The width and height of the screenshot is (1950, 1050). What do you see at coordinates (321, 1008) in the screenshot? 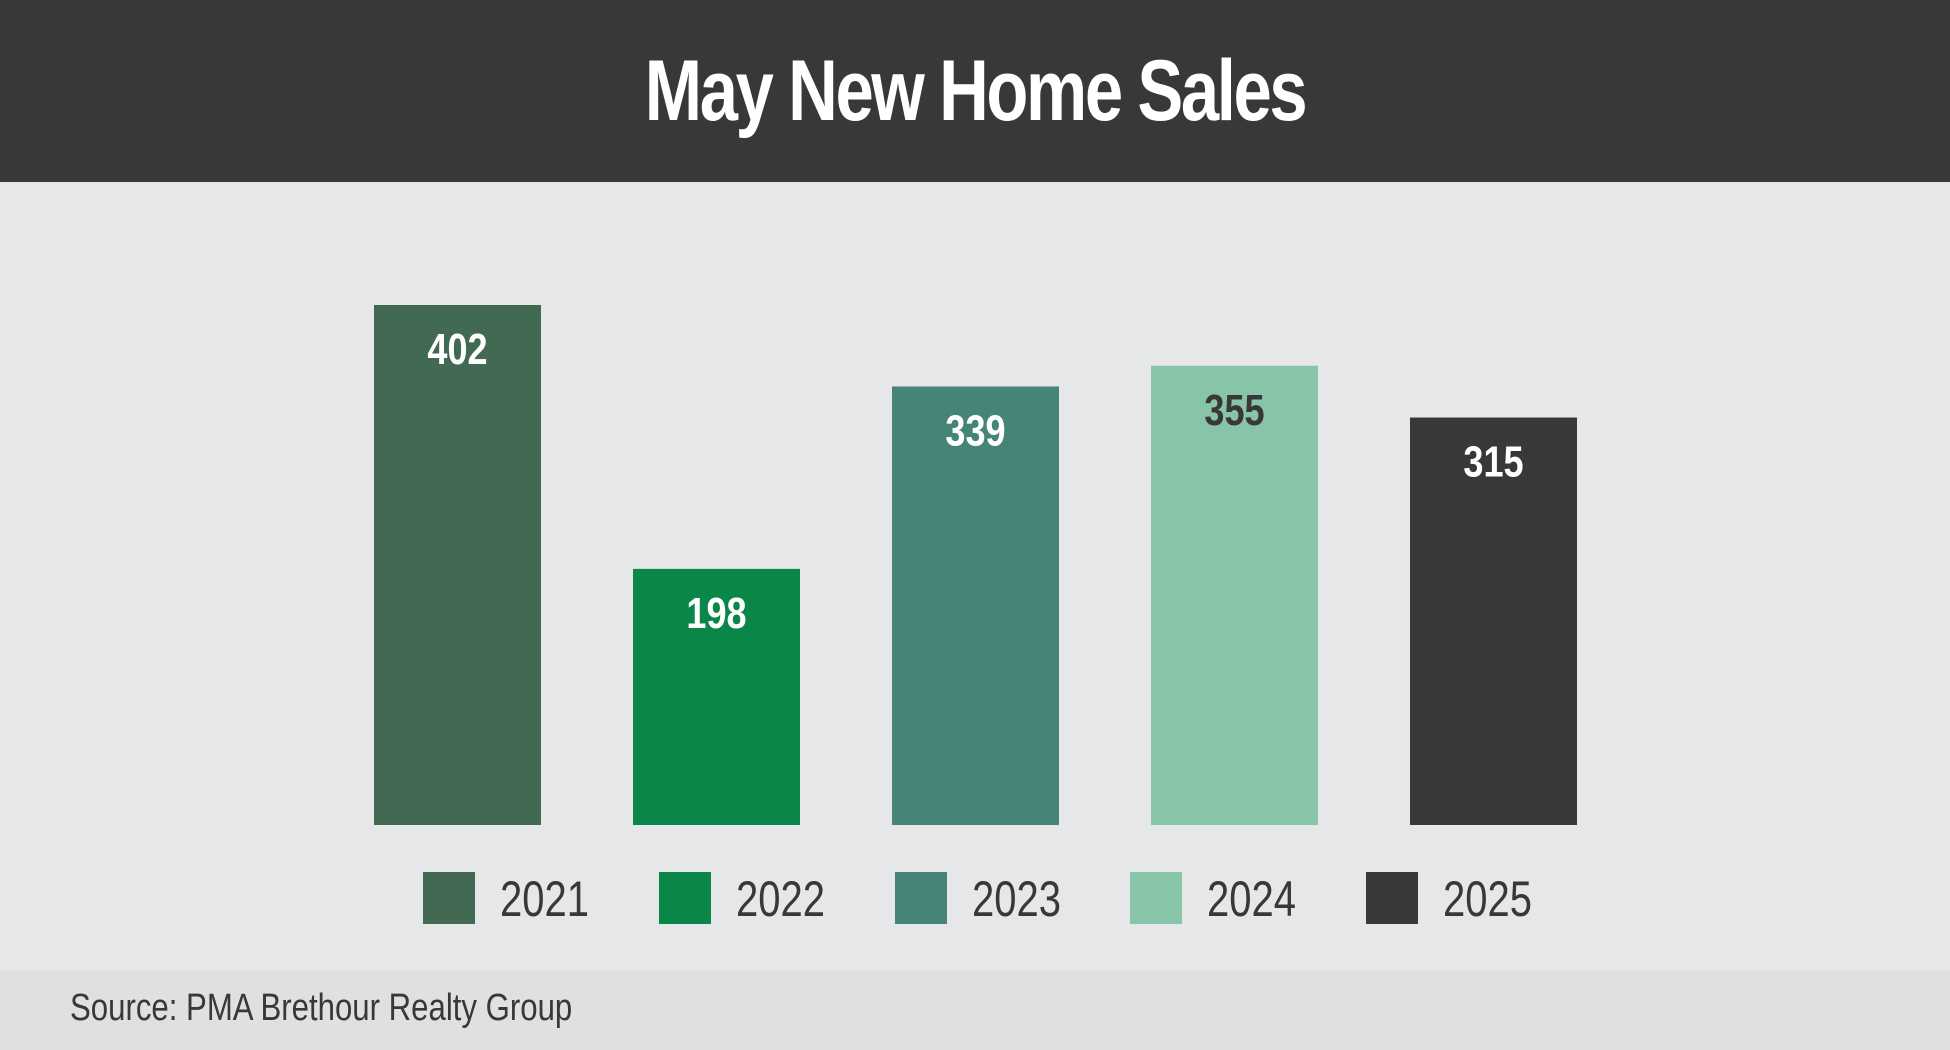
I see `source-note: Source: PMA Brethour Realty Group` at bounding box center [321, 1008].